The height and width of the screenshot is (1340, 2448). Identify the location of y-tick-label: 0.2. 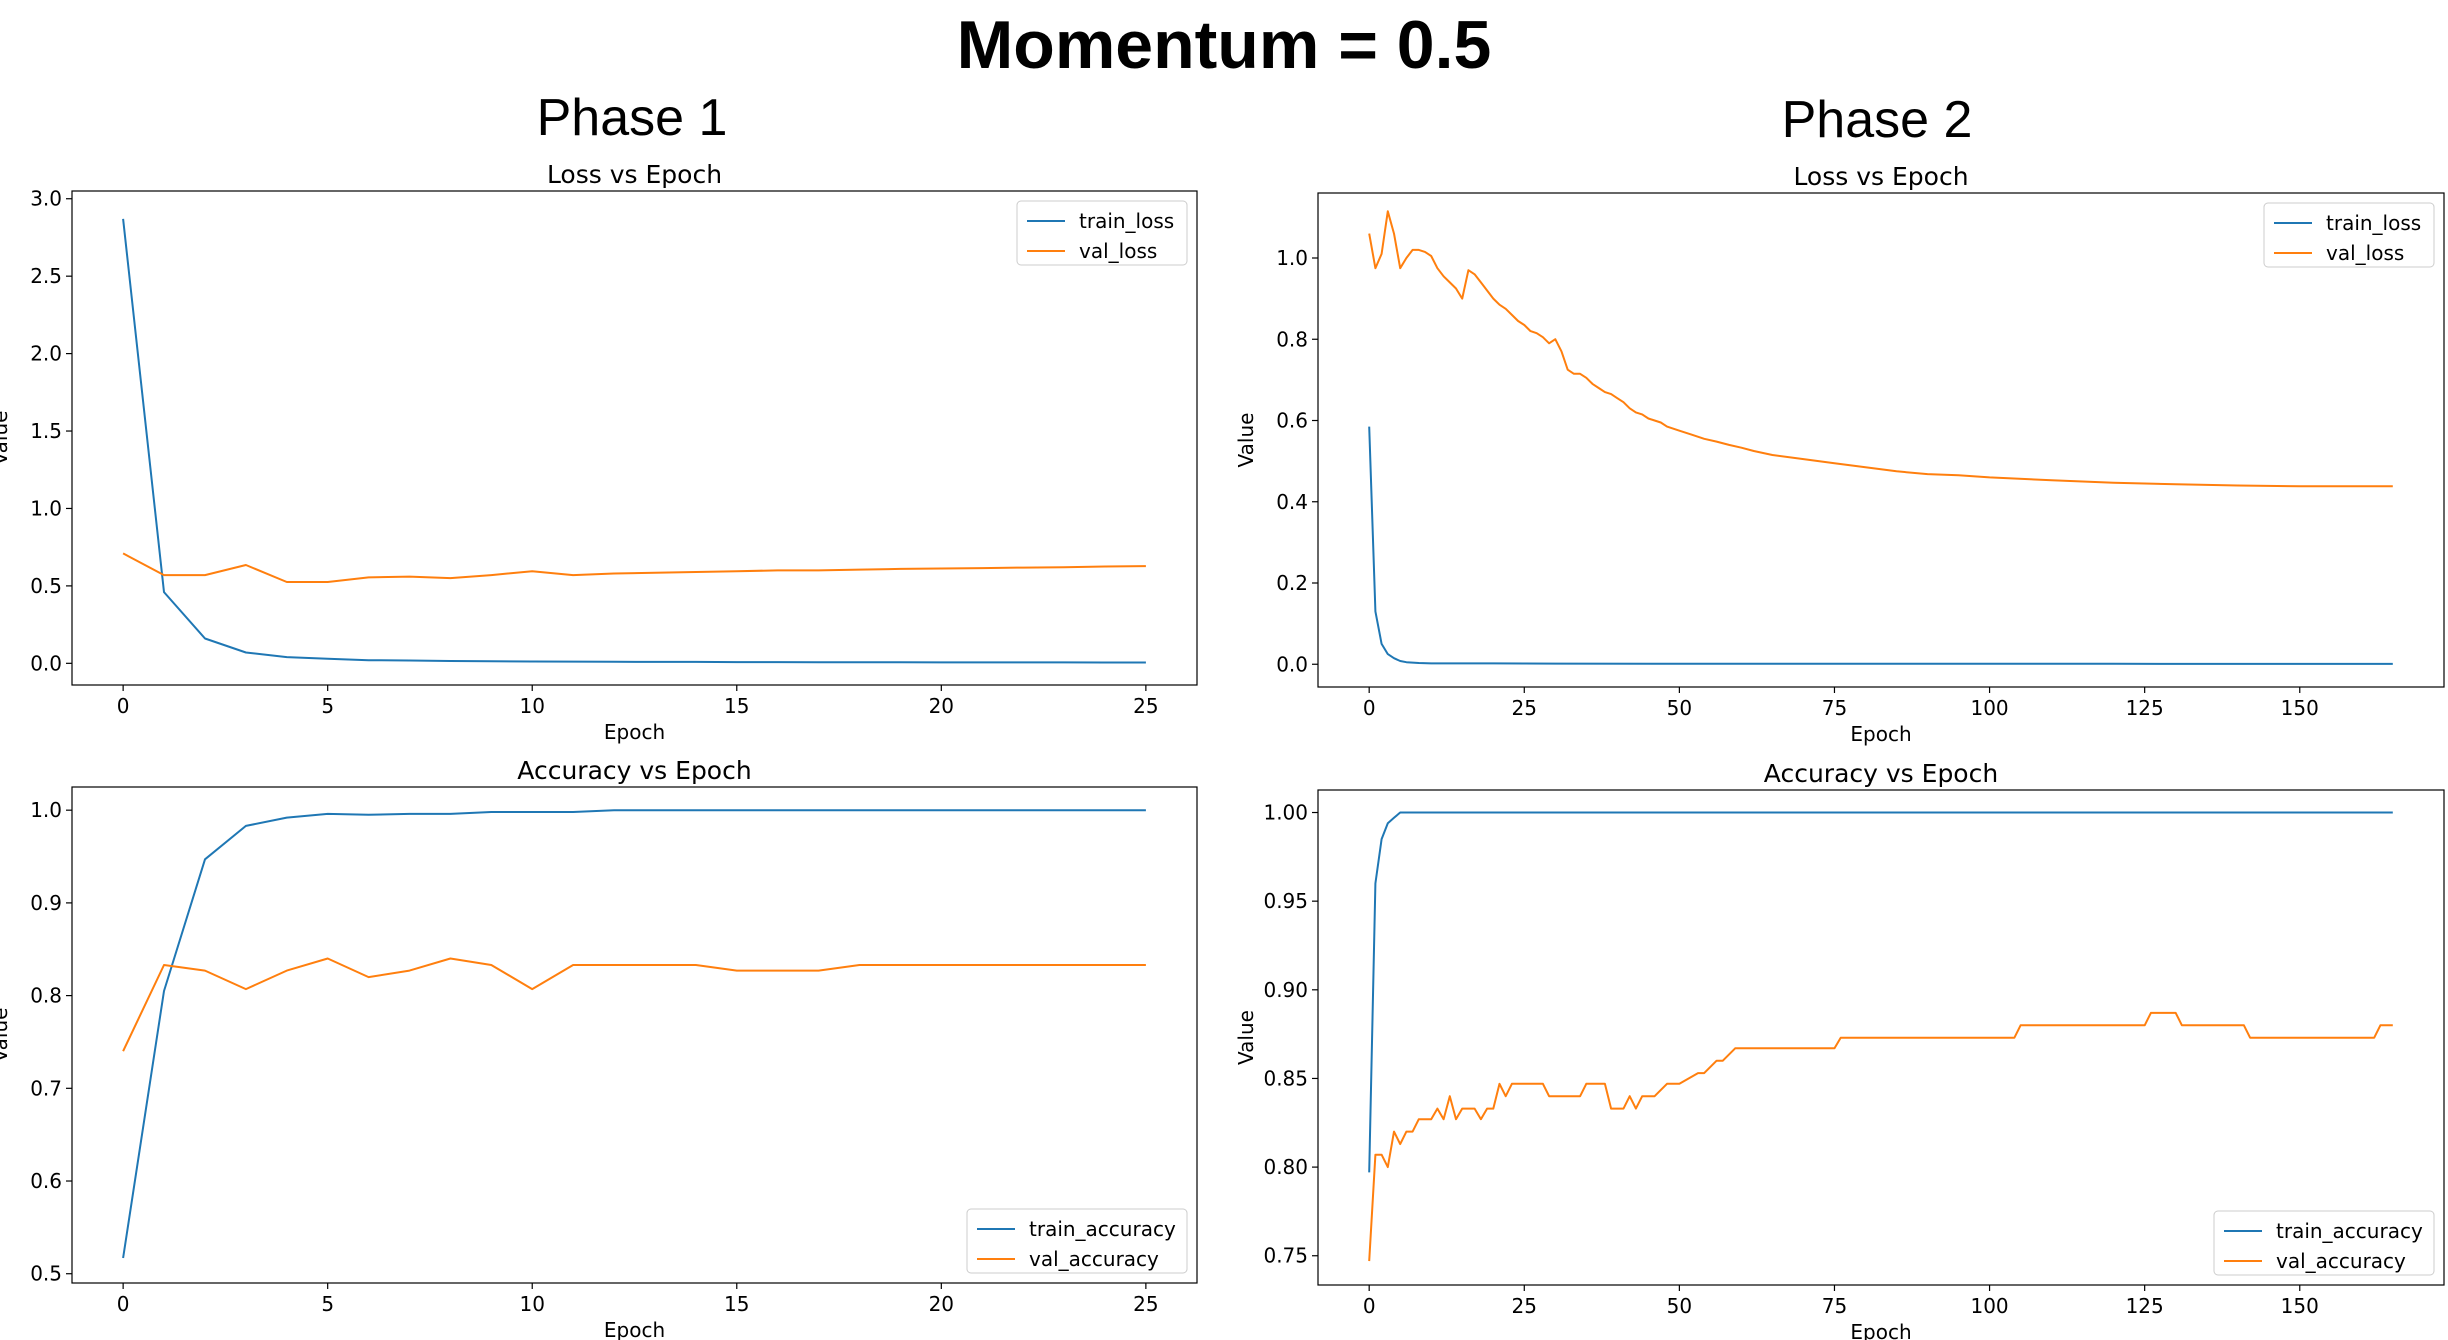
(1292, 583).